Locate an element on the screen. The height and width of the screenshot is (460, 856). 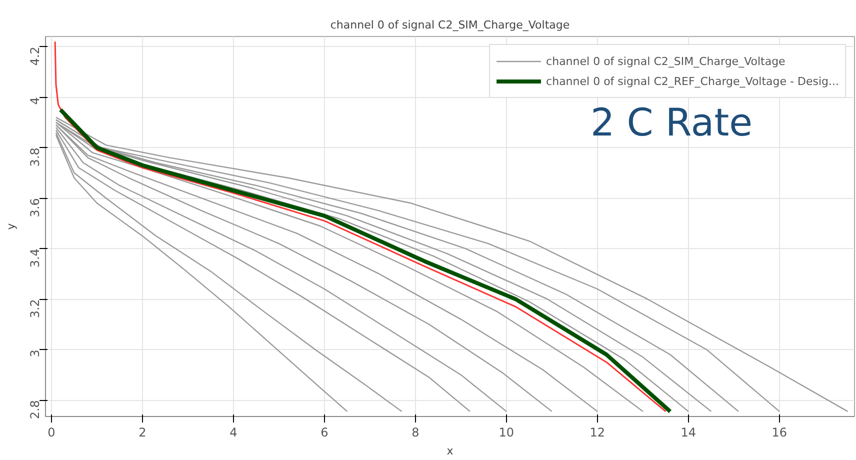
chart-title: channel 0 of signal C2_SIM_Charge_Voltage is located at coordinates (450, 25).